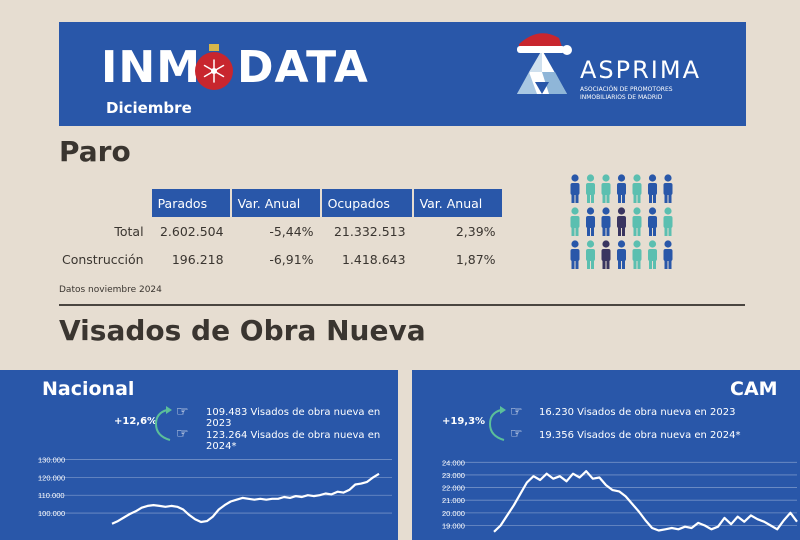 The height and width of the screenshot is (540, 800). What do you see at coordinates (544, 63) in the screenshot?
I see `asprima-logo-icon` at bounding box center [544, 63].